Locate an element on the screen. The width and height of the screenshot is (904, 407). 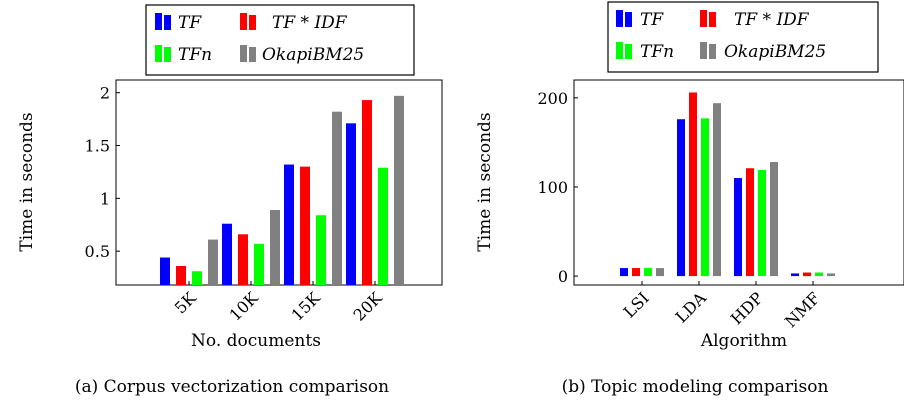
bar-lda-tf-idf is located at coordinates (693, 184).